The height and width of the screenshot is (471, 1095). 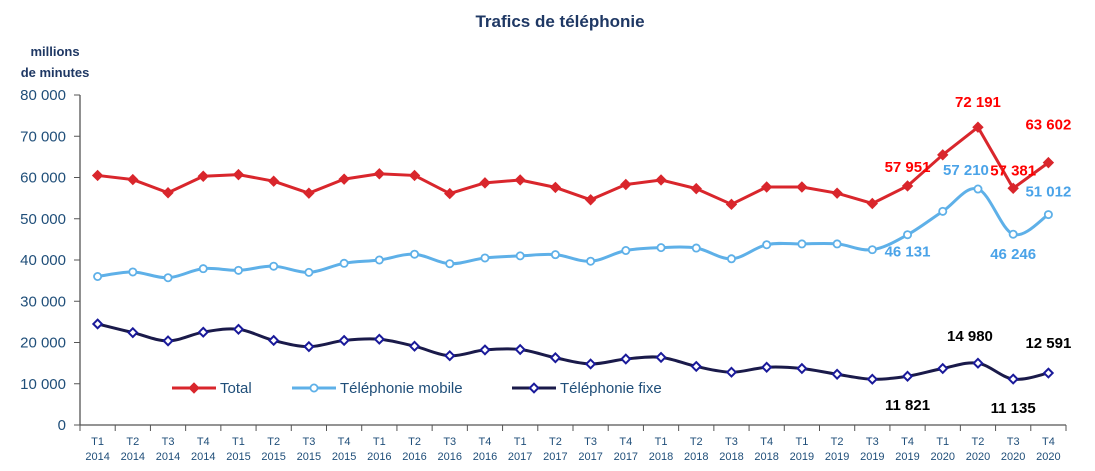 What do you see at coordinates (731, 457) in the screenshot?
I see `x-tick-label-year: 2018` at bounding box center [731, 457].